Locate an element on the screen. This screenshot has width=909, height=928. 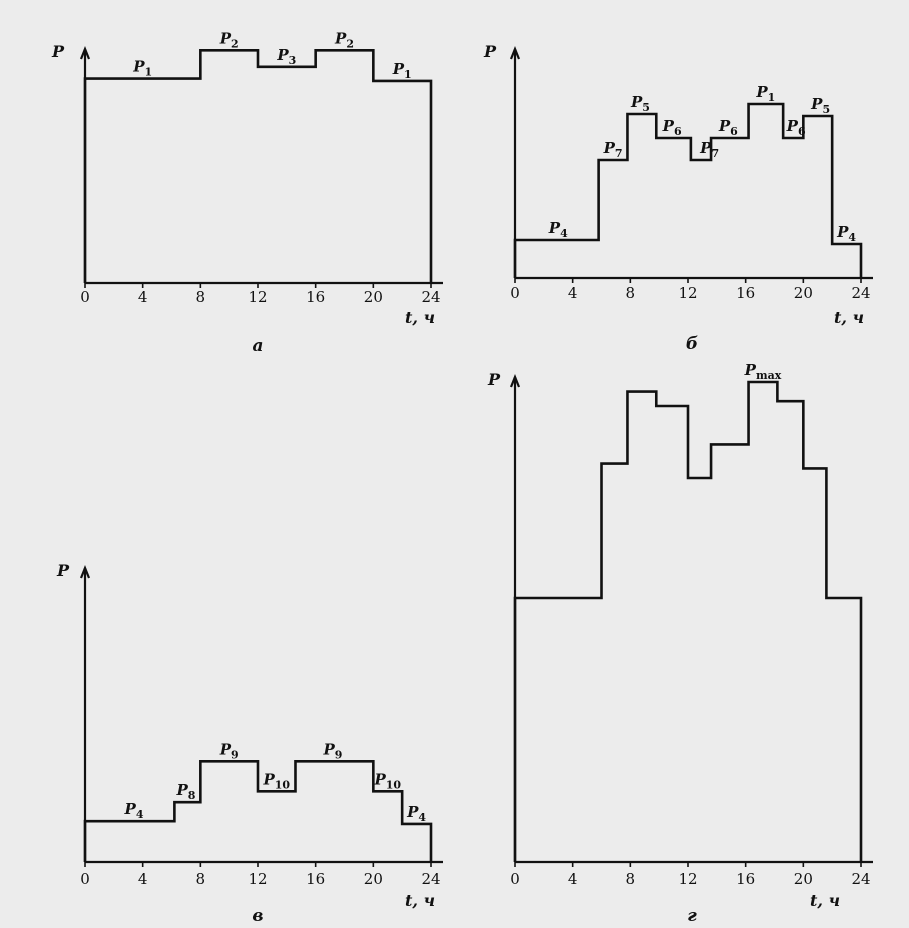
panel-caption: а is located at coordinates (257, 346).